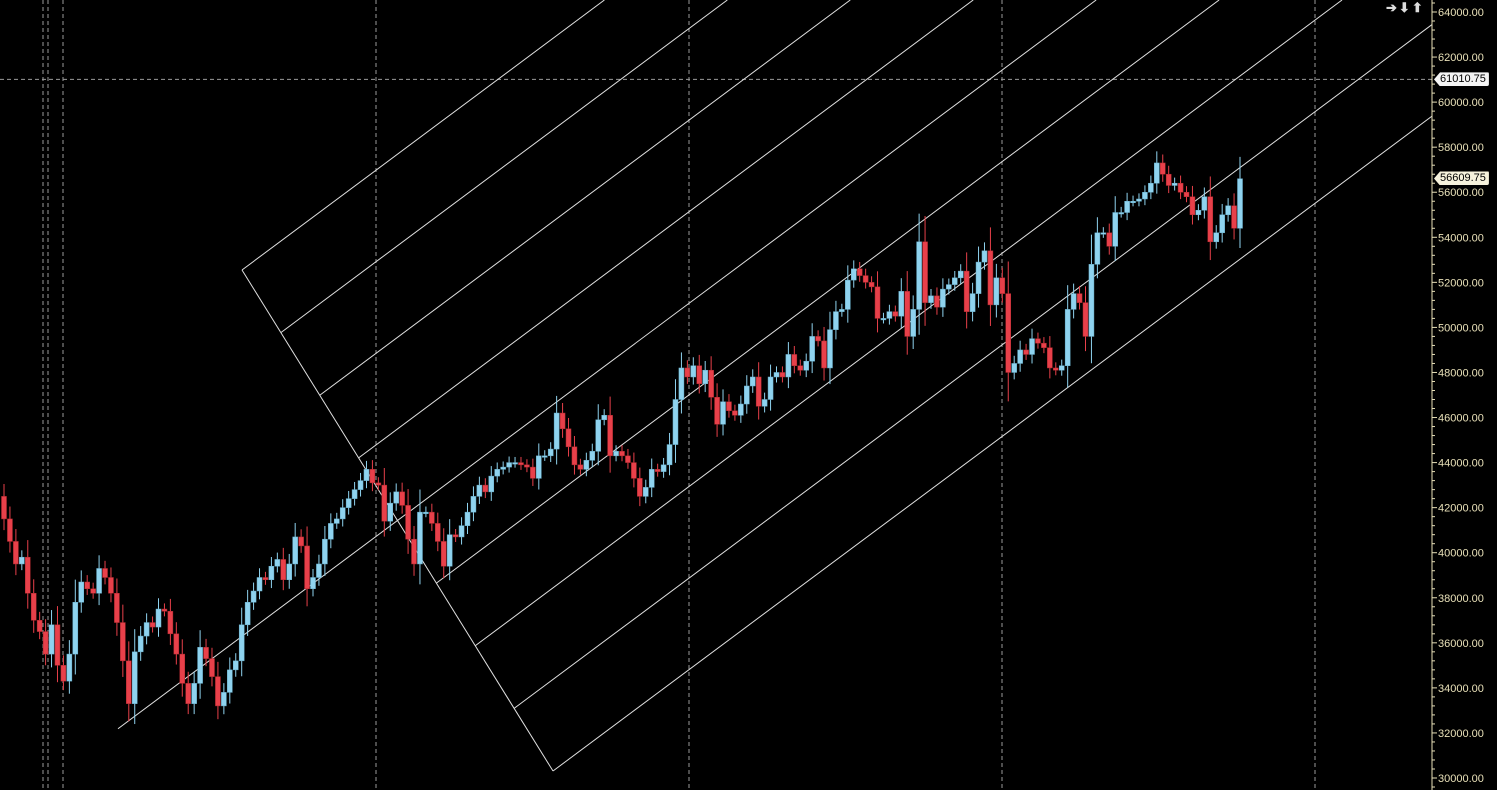 The height and width of the screenshot is (790, 1497). I want to click on price-axis-label: 48000.00, so click(1461, 373).